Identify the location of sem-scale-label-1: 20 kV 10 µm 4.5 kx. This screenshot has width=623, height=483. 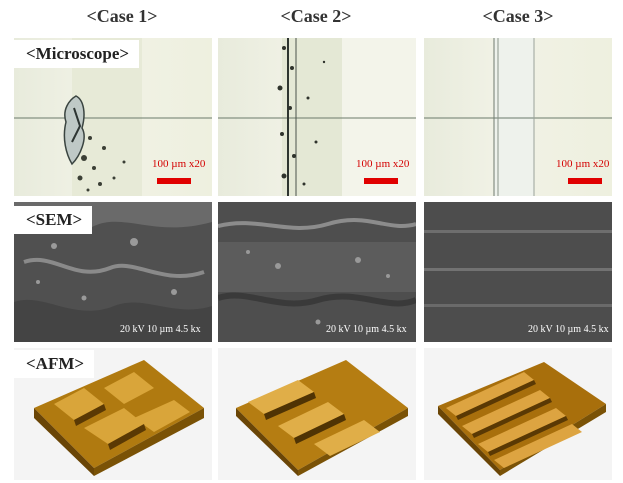
(160, 329).